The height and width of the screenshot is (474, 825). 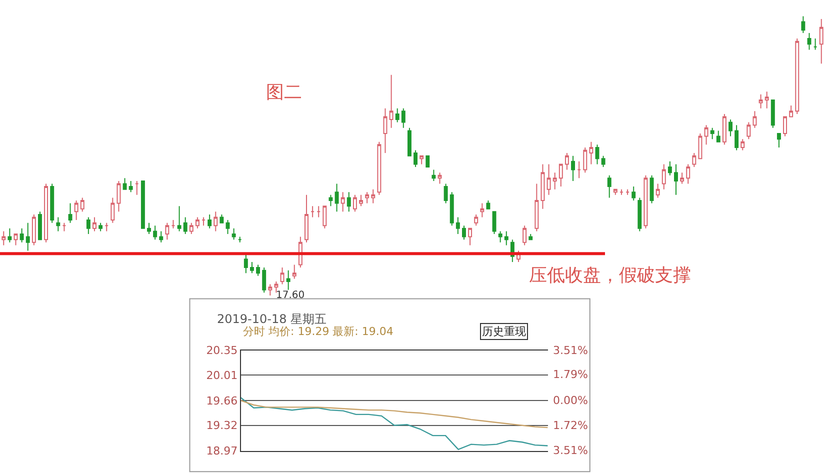 I want to click on annotation: 17.60, so click(x=290, y=295).